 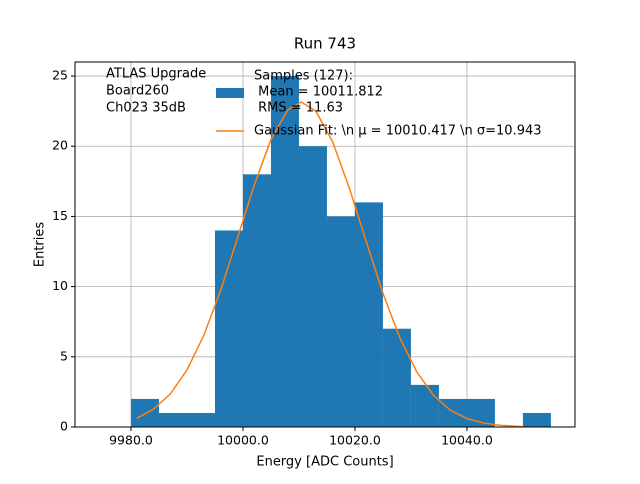 What do you see at coordinates (230, 93) in the screenshot?
I see `legend-swatch` at bounding box center [230, 93].